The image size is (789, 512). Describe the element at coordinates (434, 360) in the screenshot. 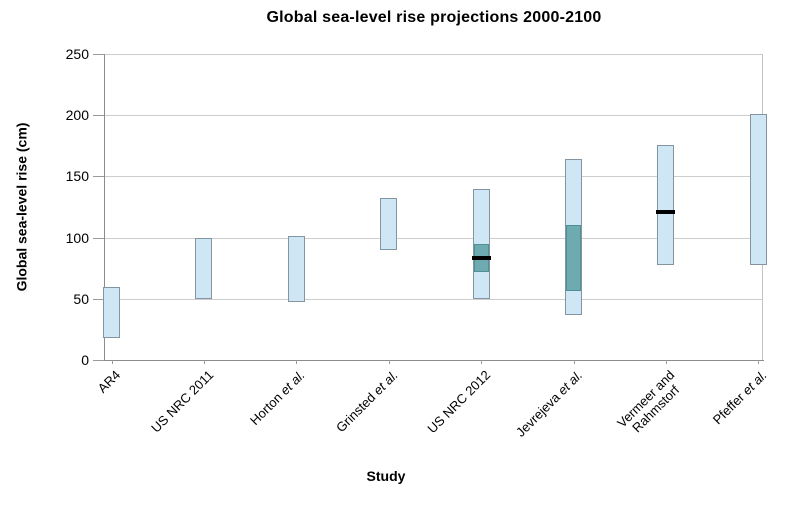

I see `x-axis-line` at that location.